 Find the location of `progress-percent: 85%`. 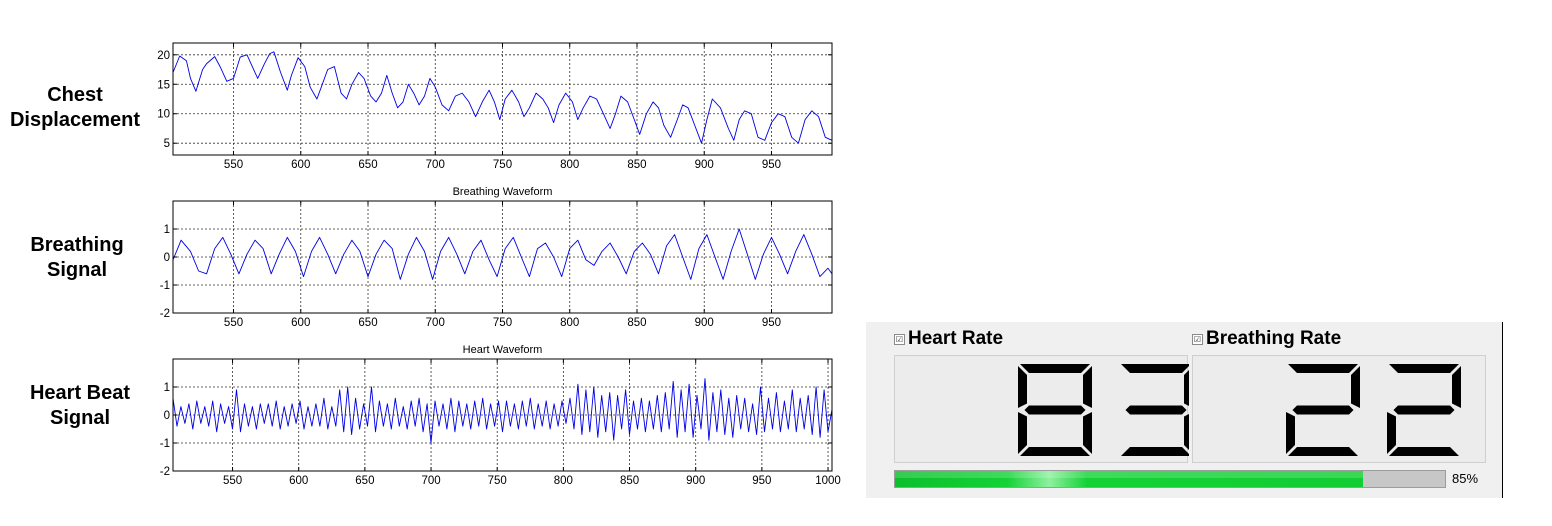

progress-percent: 85% is located at coordinates (1465, 478).